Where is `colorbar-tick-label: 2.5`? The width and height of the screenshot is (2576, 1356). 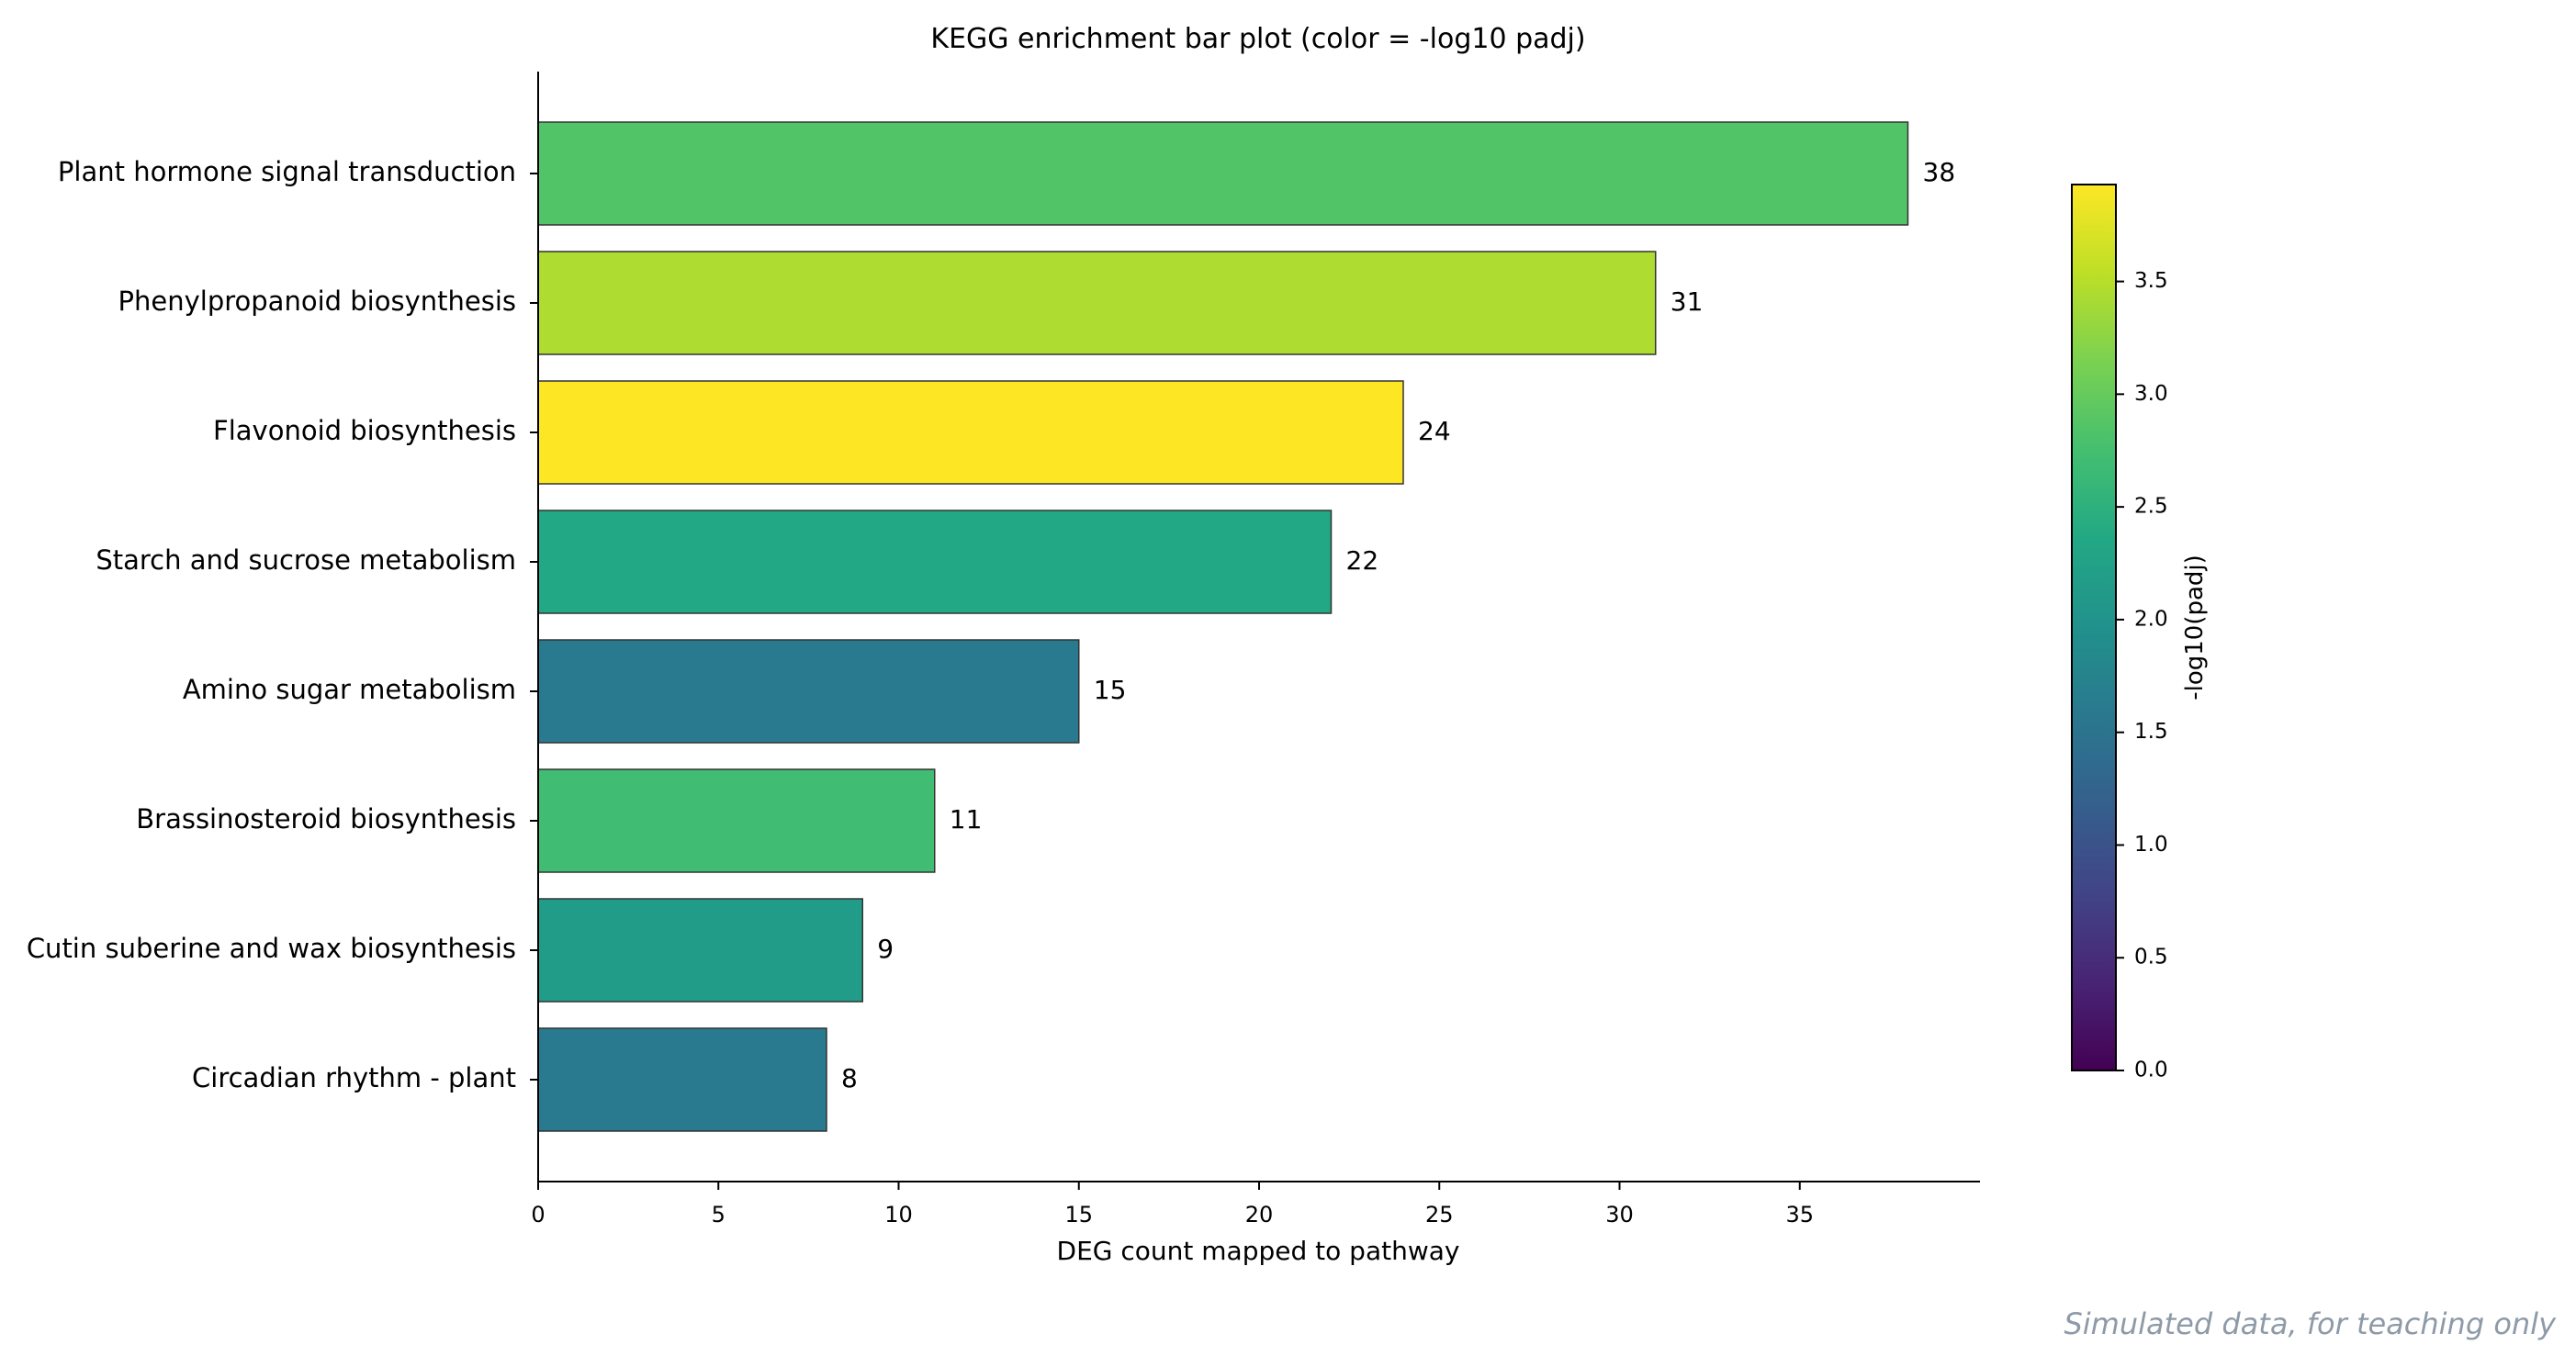
colorbar-tick-label: 2.5 is located at coordinates (2151, 507).